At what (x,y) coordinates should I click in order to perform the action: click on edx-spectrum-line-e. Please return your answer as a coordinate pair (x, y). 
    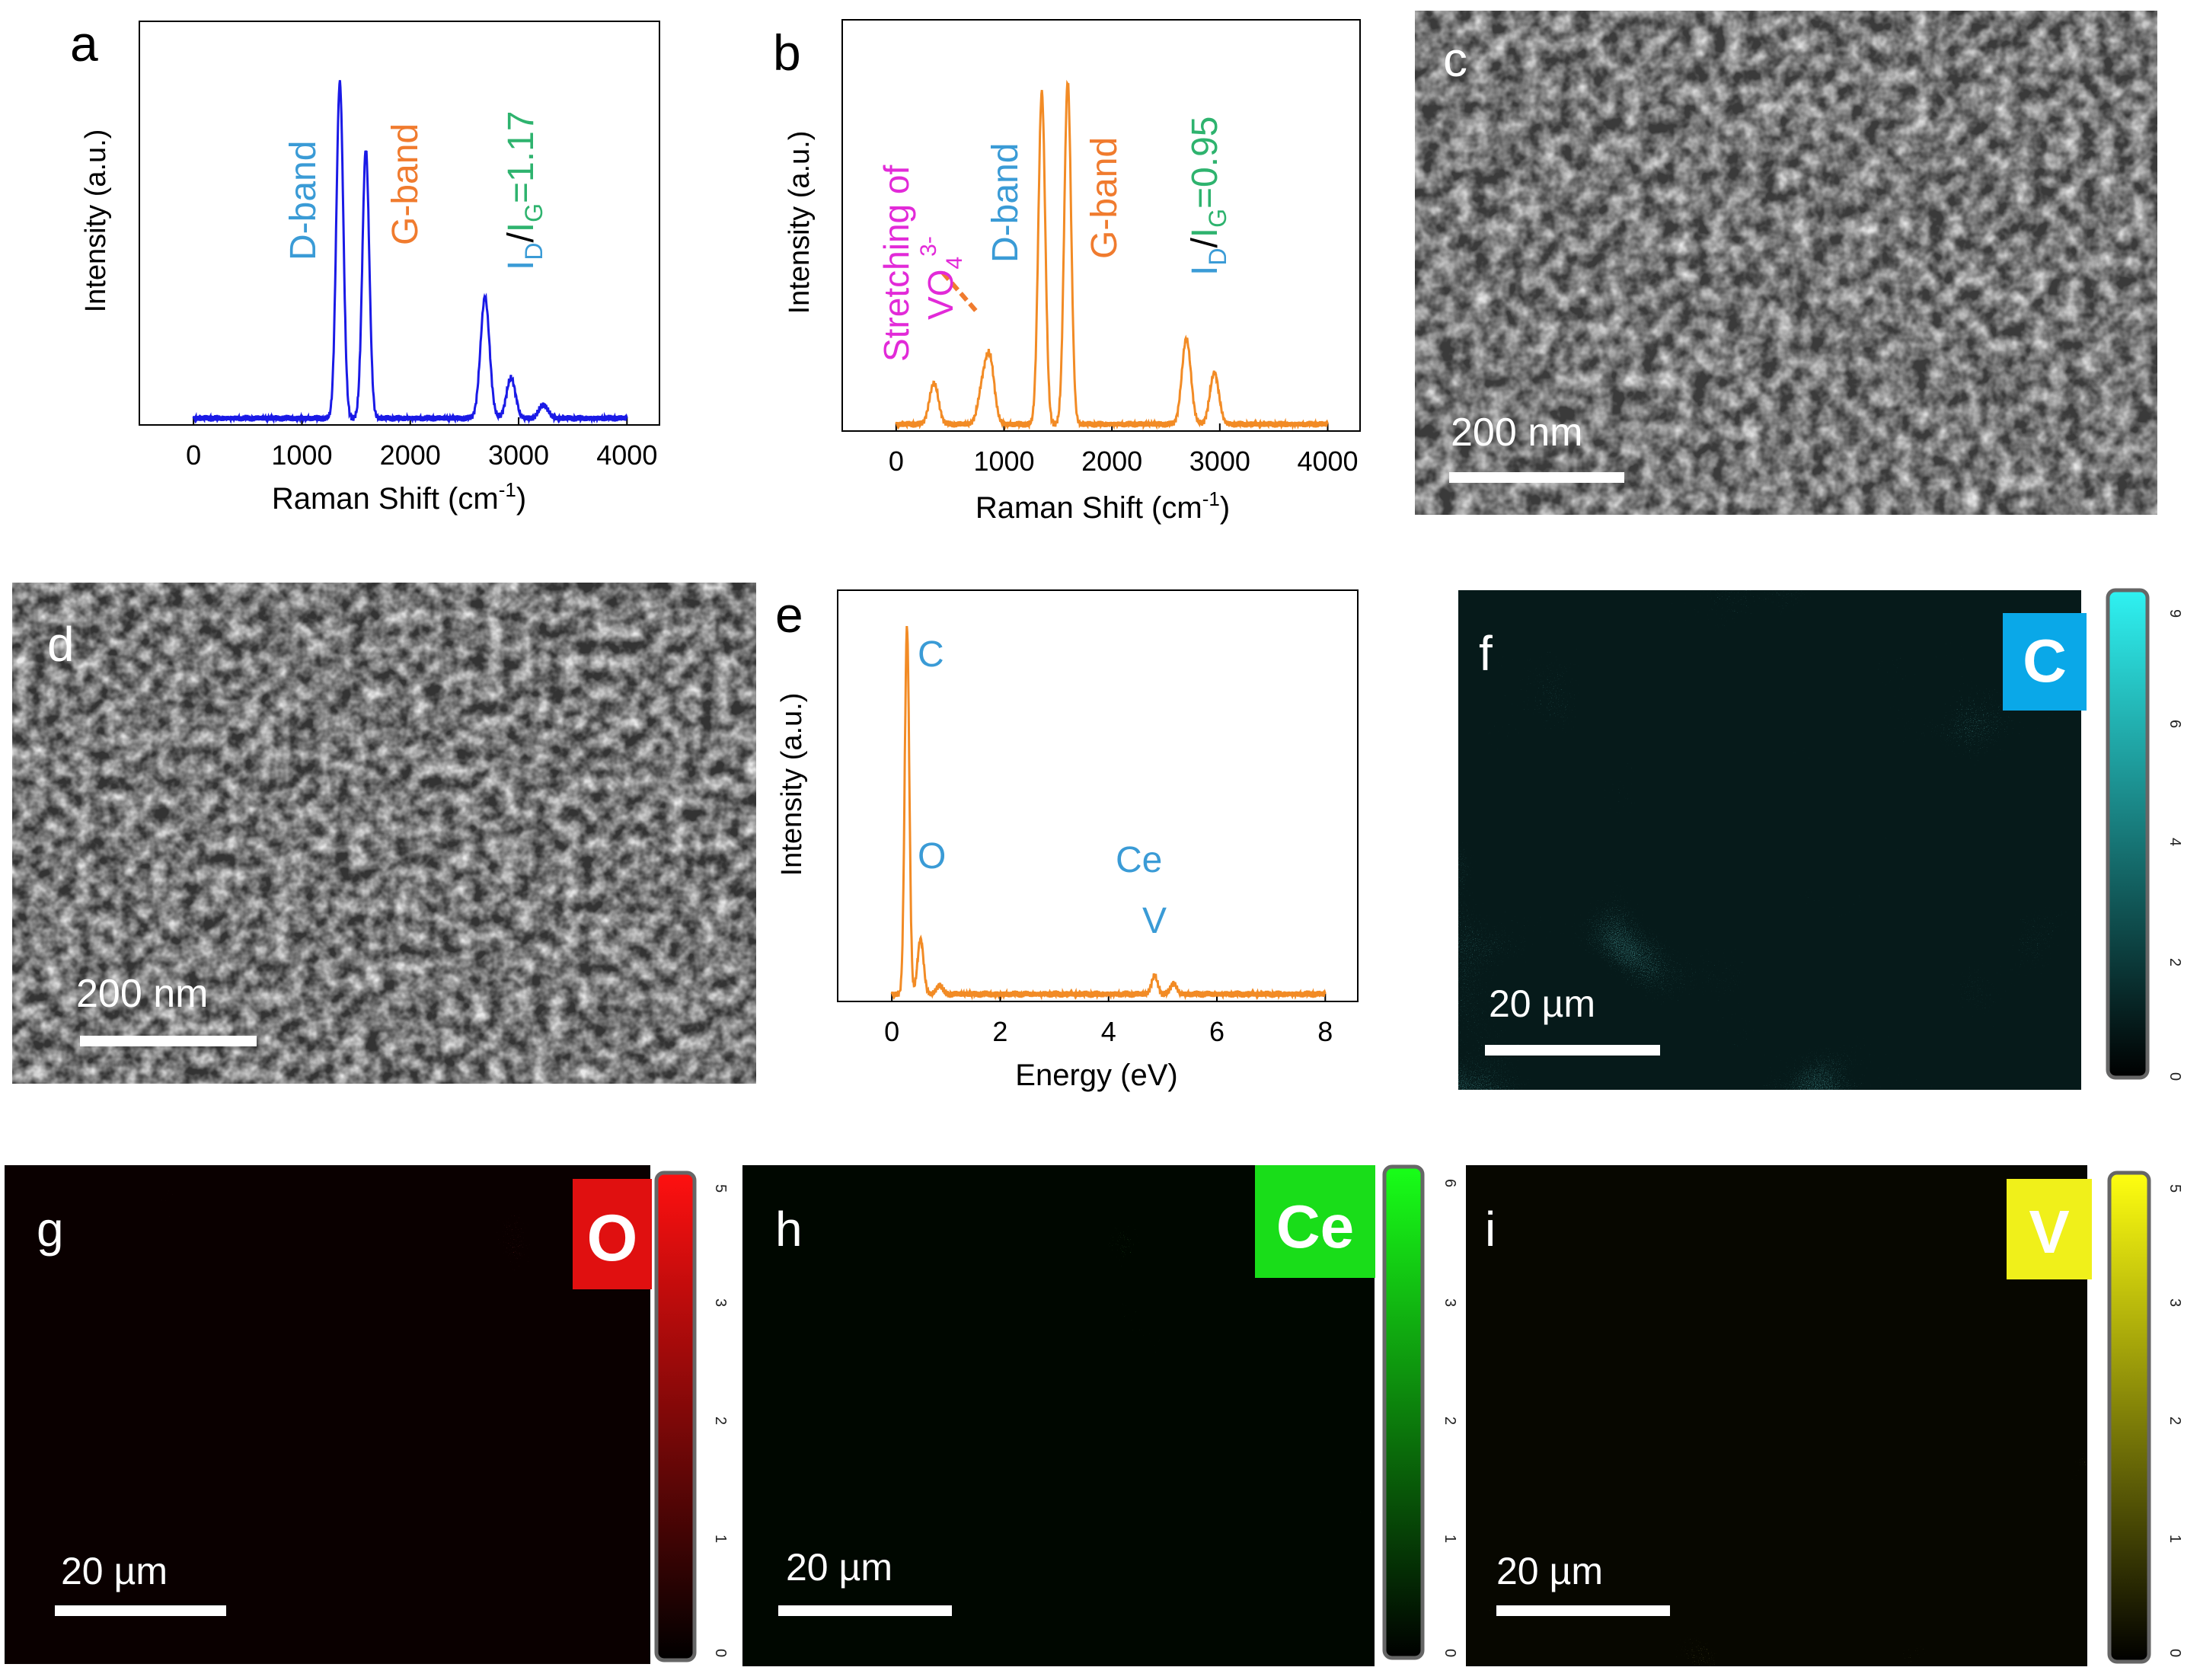
    Looking at the image, I should click on (1108, 813).